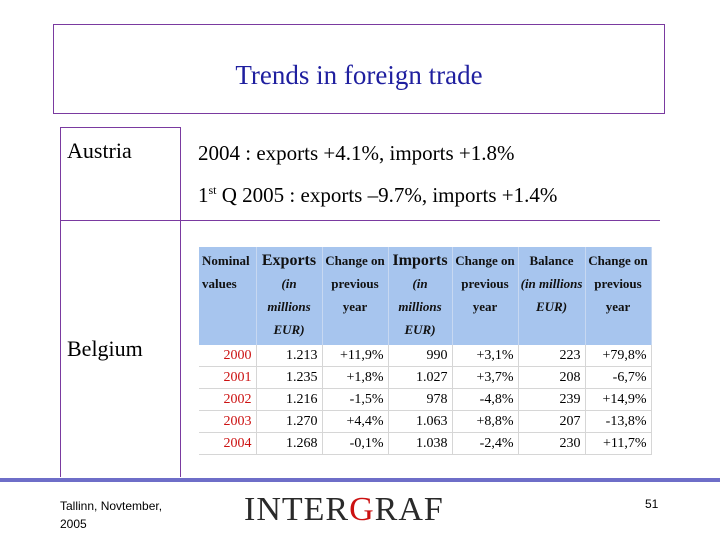 This screenshot has height=540, width=720. I want to click on cell-exports: 1.270, so click(289, 421).